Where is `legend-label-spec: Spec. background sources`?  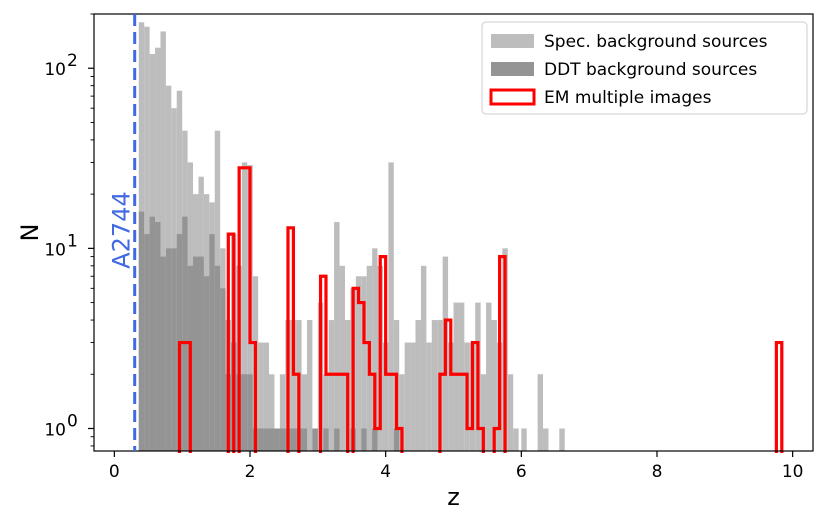 legend-label-spec: Spec. background sources is located at coordinates (656, 42).